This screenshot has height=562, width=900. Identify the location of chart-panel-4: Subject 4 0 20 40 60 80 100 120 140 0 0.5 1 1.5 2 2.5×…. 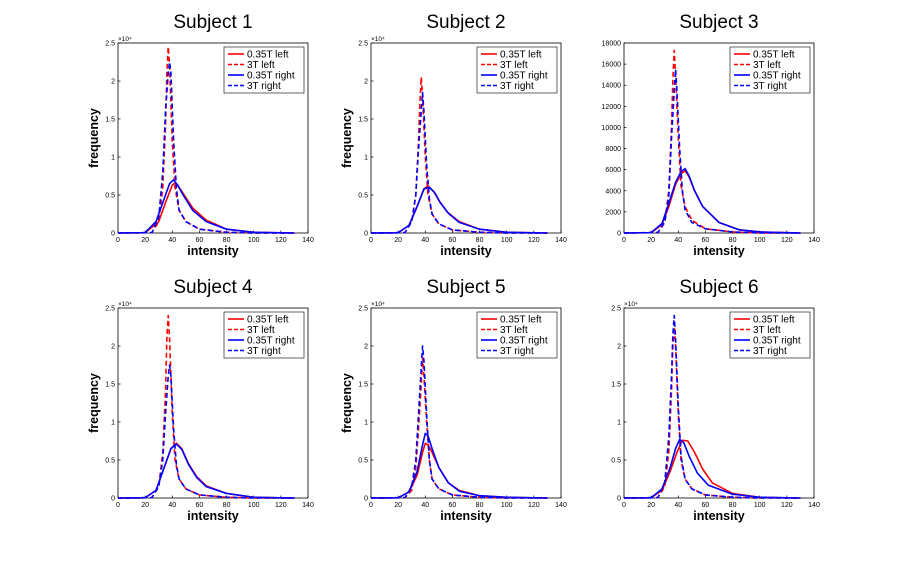
(200, 400).